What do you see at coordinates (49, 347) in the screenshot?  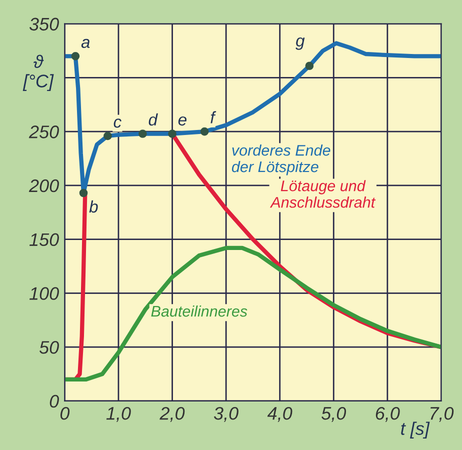 I see `y-tick-label: 50` at bounding box center [49, 347].